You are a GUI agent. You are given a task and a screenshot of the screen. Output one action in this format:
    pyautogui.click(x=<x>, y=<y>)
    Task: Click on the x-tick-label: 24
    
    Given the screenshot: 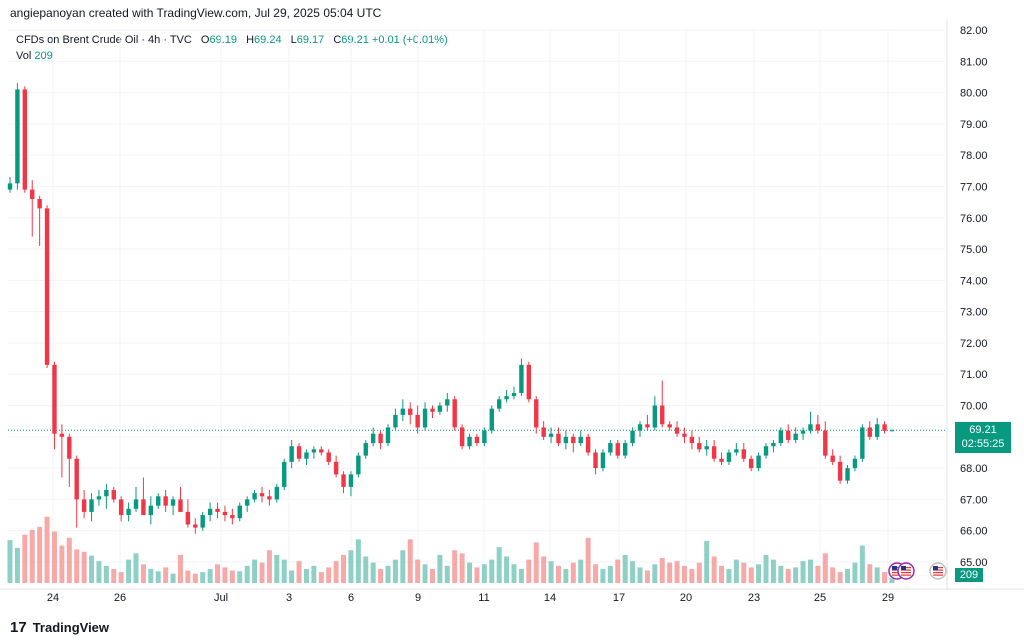 What is the action you would take?
    pyautogui.click(x=53, y=598)
    